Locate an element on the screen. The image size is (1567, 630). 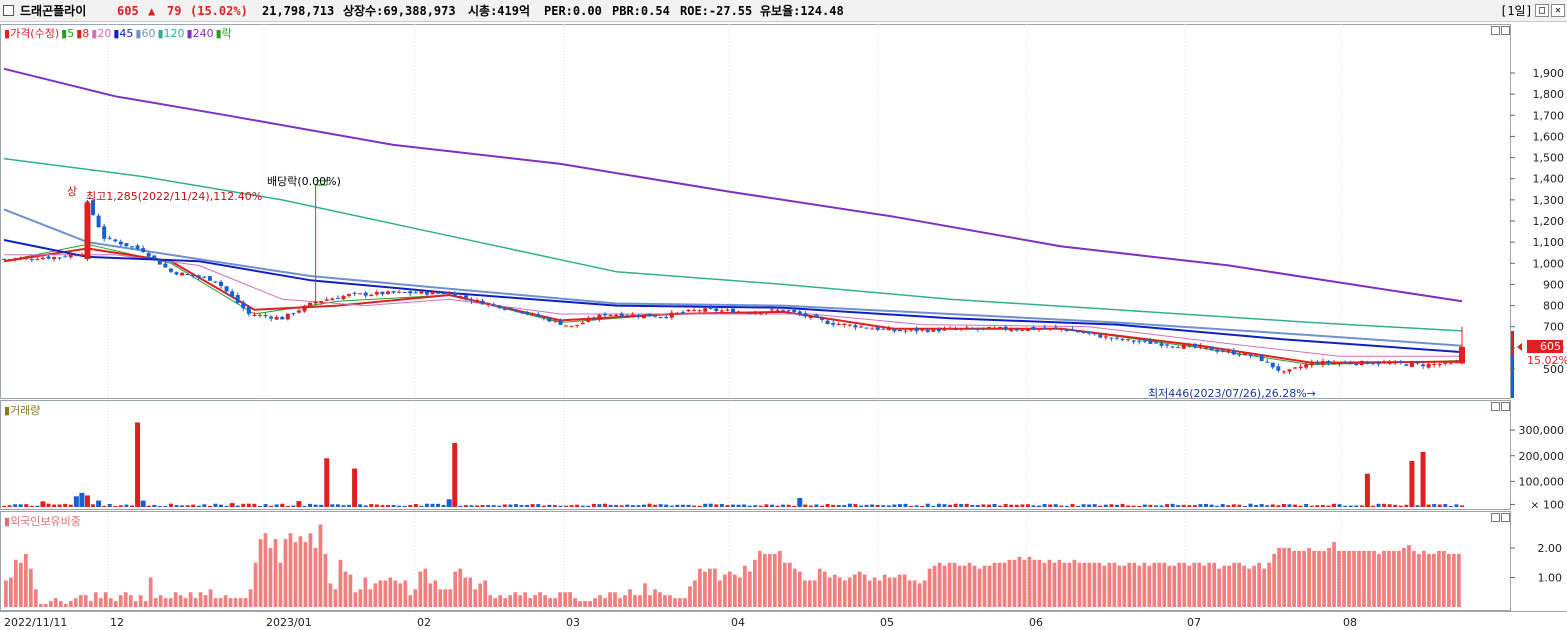
panel-minimize-icon is located at coordinates (1495, 30).